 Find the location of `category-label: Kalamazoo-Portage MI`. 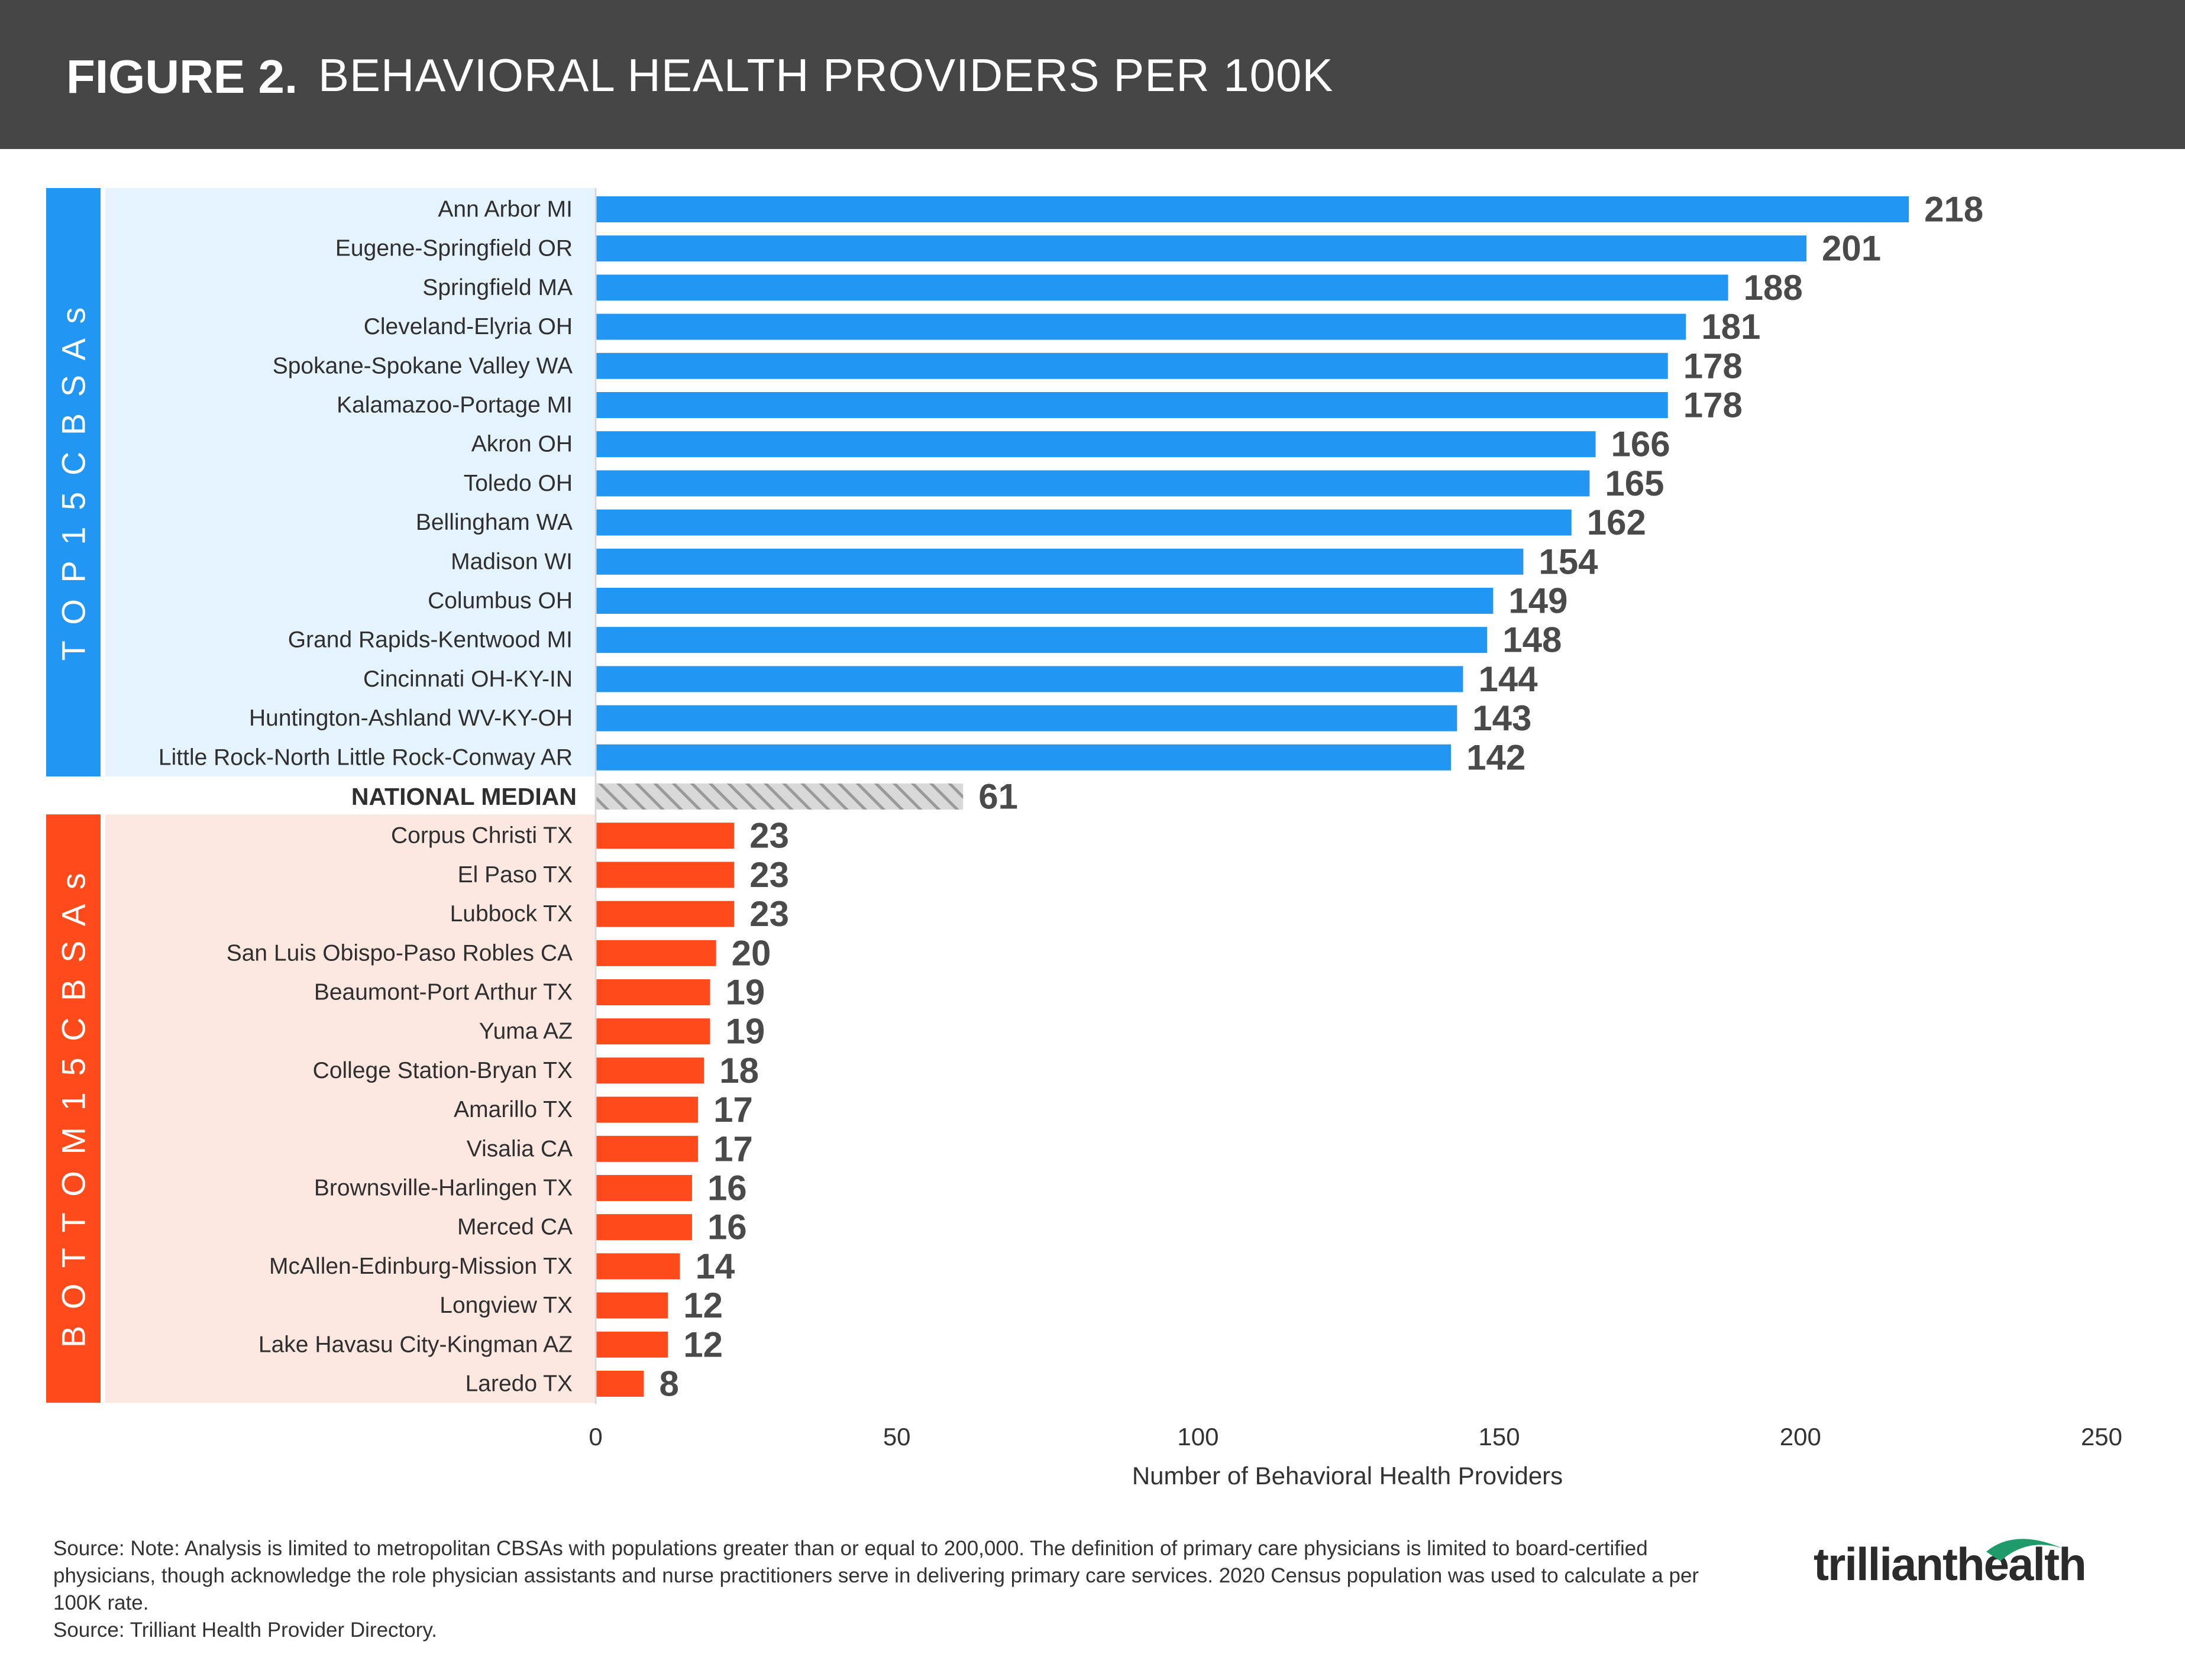

category-label: Kalamazoo-Portage MI is located at coordinates (455, 405).